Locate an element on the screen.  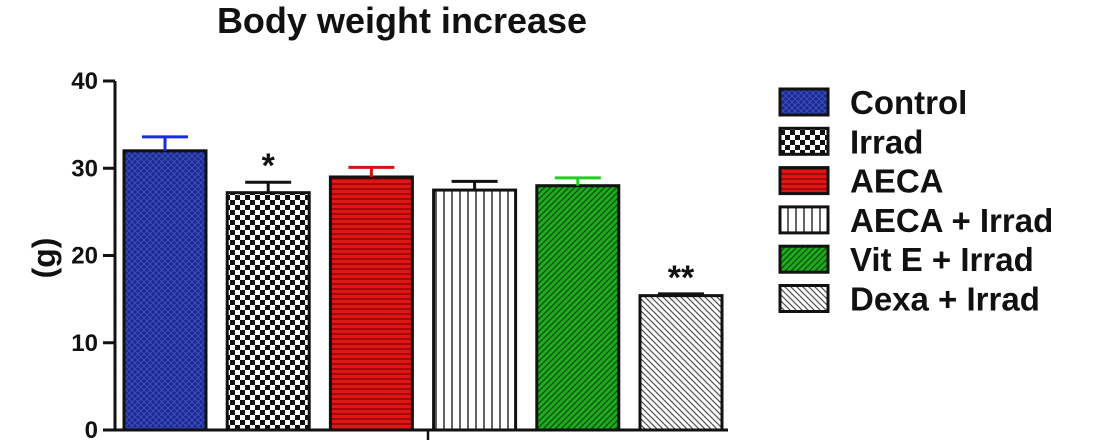
y-tick-label: 20 is located at coordinates (84, 256).